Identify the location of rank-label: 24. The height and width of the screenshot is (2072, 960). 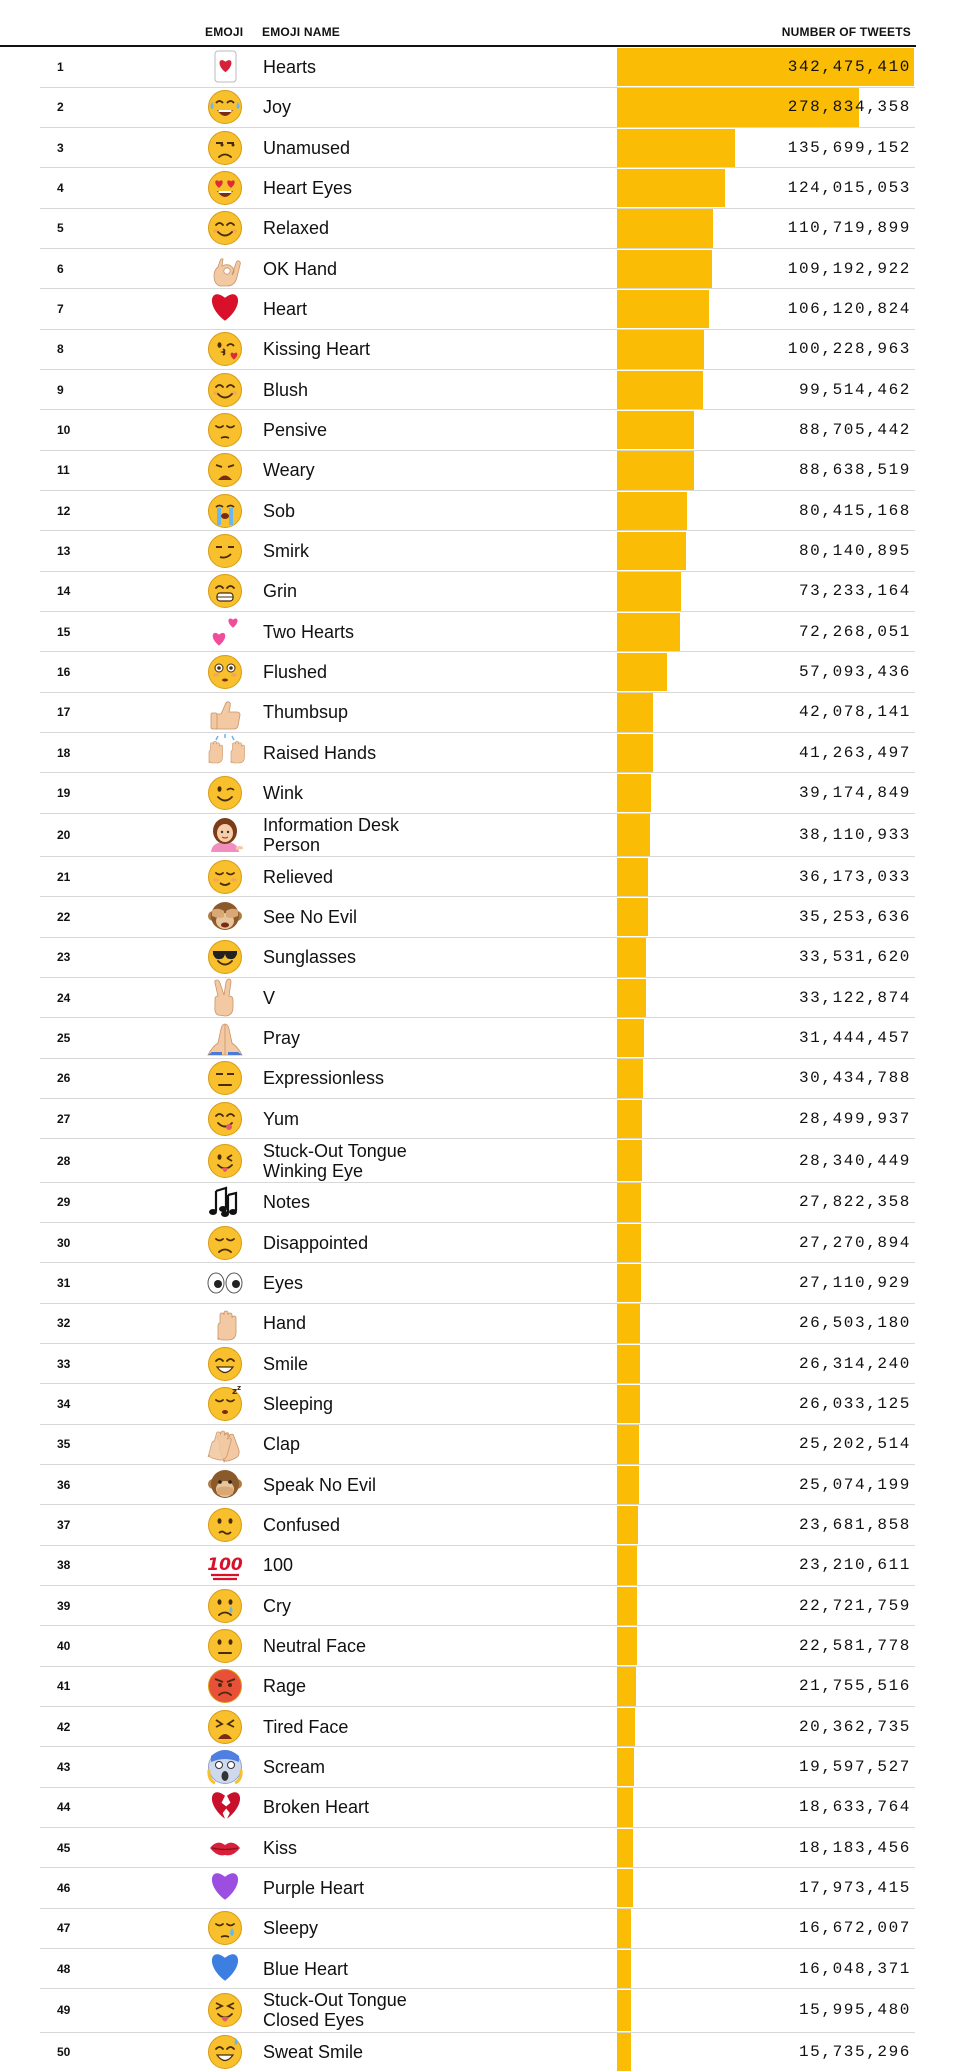
(64, 997).